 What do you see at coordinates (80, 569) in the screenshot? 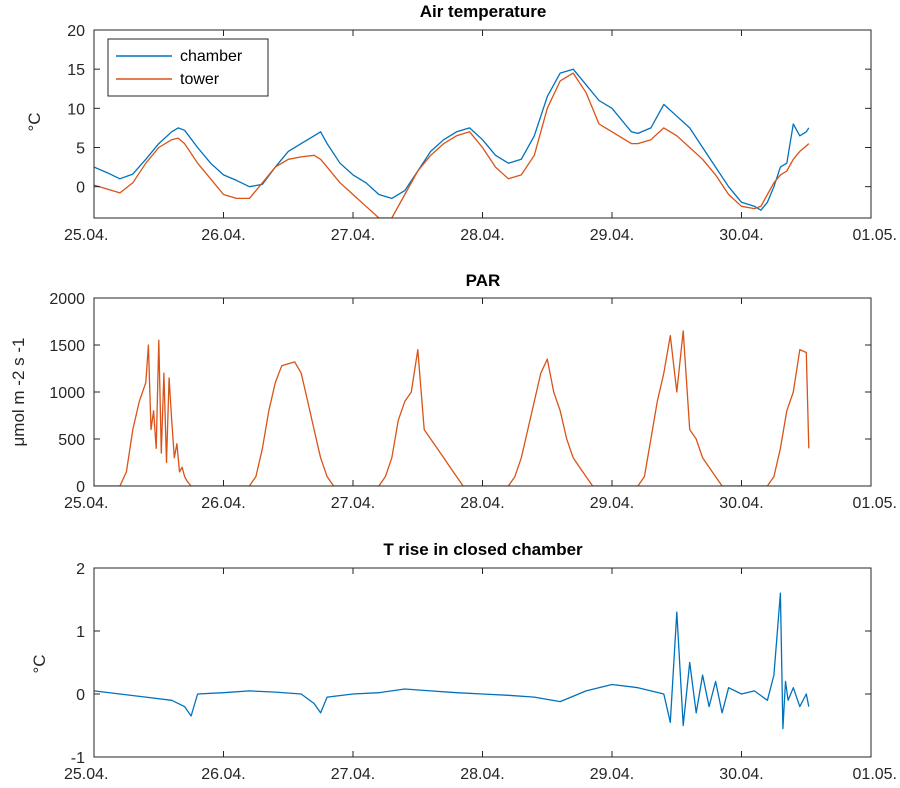
I see `y-tick-label: 2` at bounding box center [80, 569].